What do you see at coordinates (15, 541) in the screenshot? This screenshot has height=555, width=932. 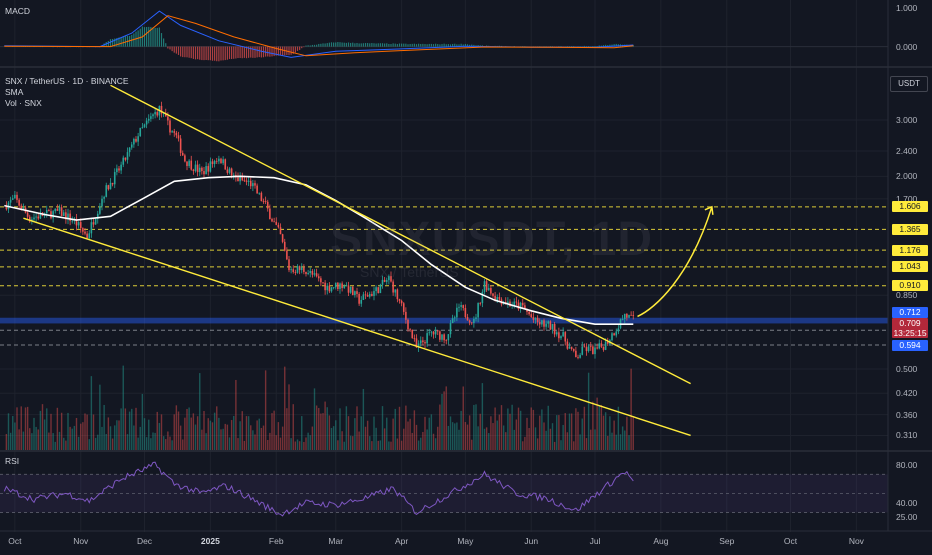 I see `x-tick-label: Oct` at bounding box center [15, 541].